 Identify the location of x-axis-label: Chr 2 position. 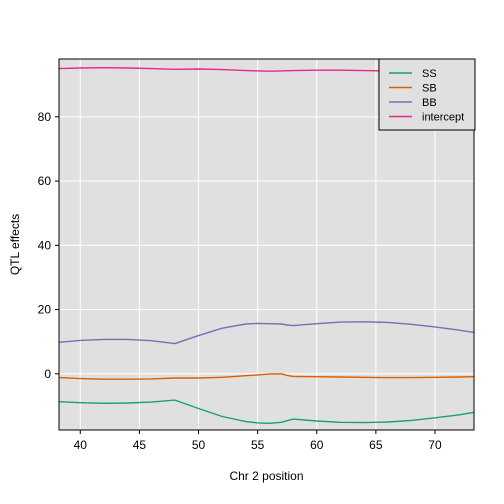
(266, 476).